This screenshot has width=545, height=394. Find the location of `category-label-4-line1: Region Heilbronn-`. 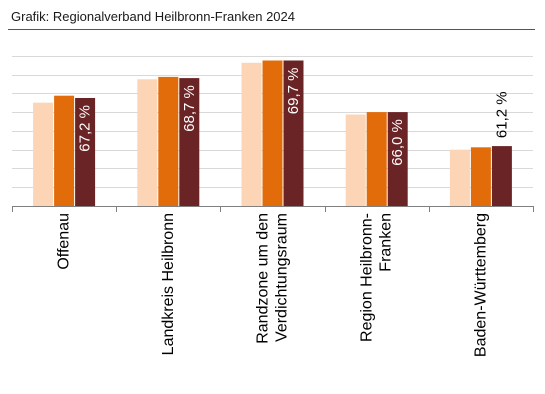

category-label-4-line1: Region Heilbronn- is located at coordinates (367, 277).